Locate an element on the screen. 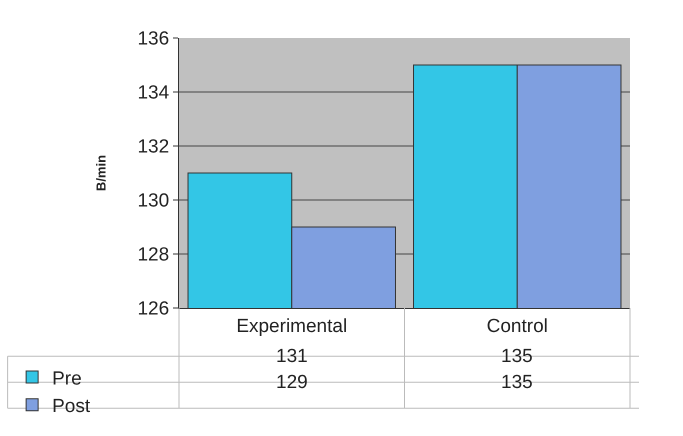  x-tick-label: Experimental is located at coordinates (292, 326).